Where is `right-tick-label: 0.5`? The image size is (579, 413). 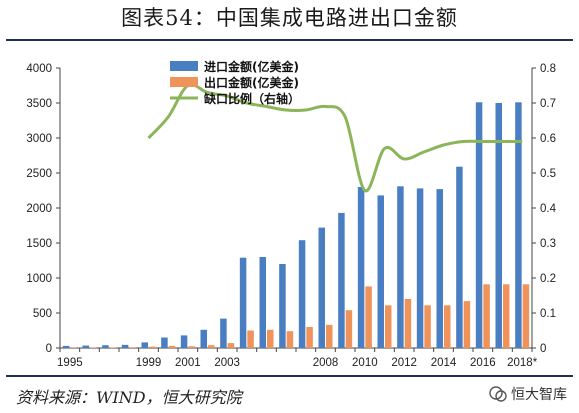 right-tick-label: 0.5 is located at coordinates (548, 174).